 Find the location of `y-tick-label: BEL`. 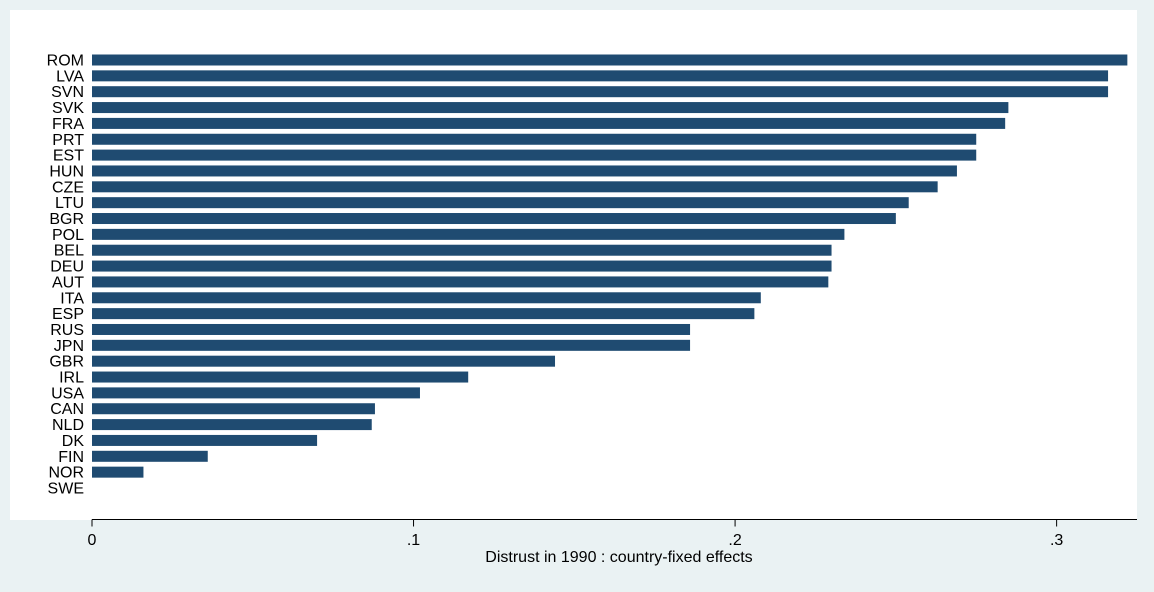

y-tick-label: BEL is located at coordinates (69, 251).